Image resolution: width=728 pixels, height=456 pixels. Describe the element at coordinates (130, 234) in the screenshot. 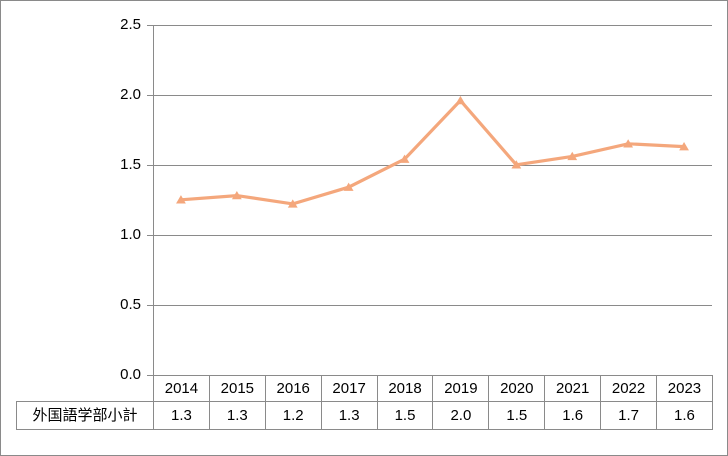

I see `y-axis-tick-label: 1.0` at that location.